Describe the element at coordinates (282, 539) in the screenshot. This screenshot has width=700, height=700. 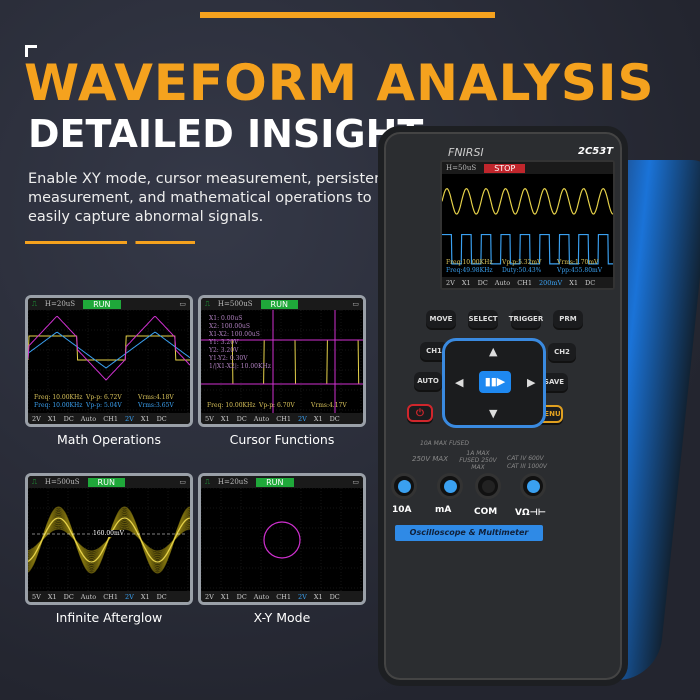
I see `scope-screen: ⎍ H=20uS RUN ▭ 2V X1 DC Auto CH1 2V X1 DC` at that location.